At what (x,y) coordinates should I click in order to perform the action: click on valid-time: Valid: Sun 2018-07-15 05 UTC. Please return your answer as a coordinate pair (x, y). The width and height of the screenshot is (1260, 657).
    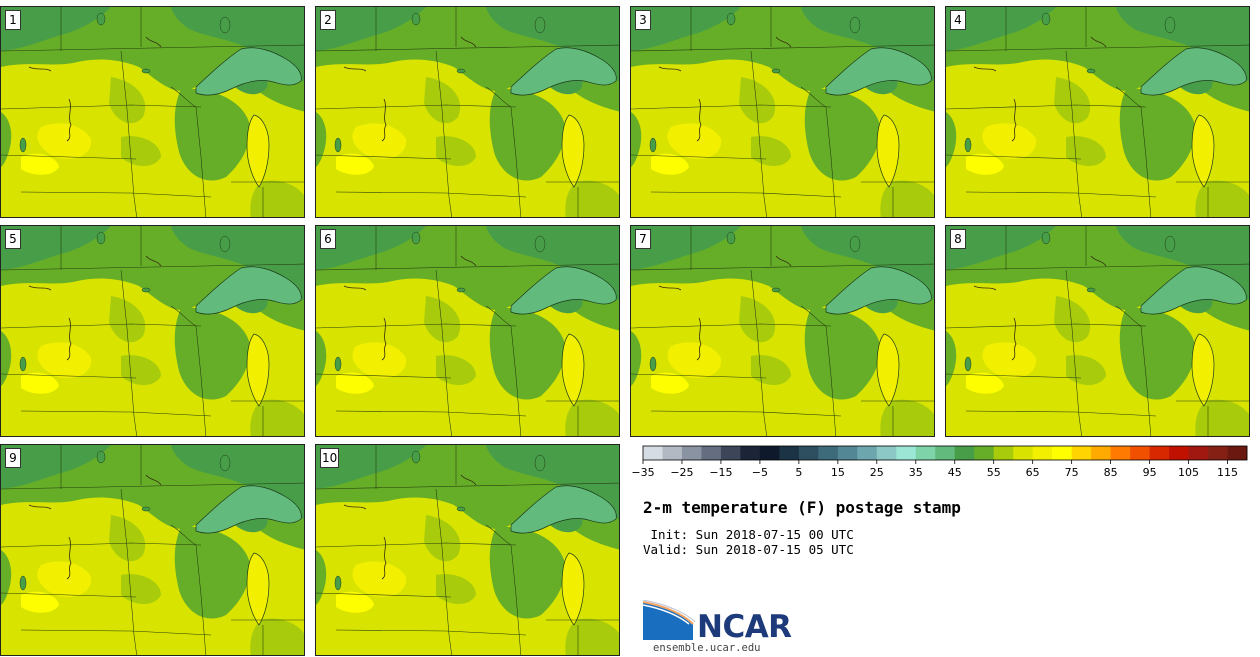
    Looking at the image, I should click on (748, 549).